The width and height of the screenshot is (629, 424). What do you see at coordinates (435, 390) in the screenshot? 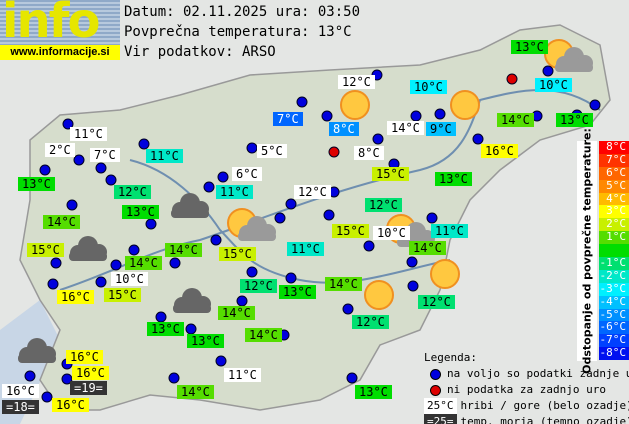
I see `red-dot-icon` at bounding box center [435, 390].